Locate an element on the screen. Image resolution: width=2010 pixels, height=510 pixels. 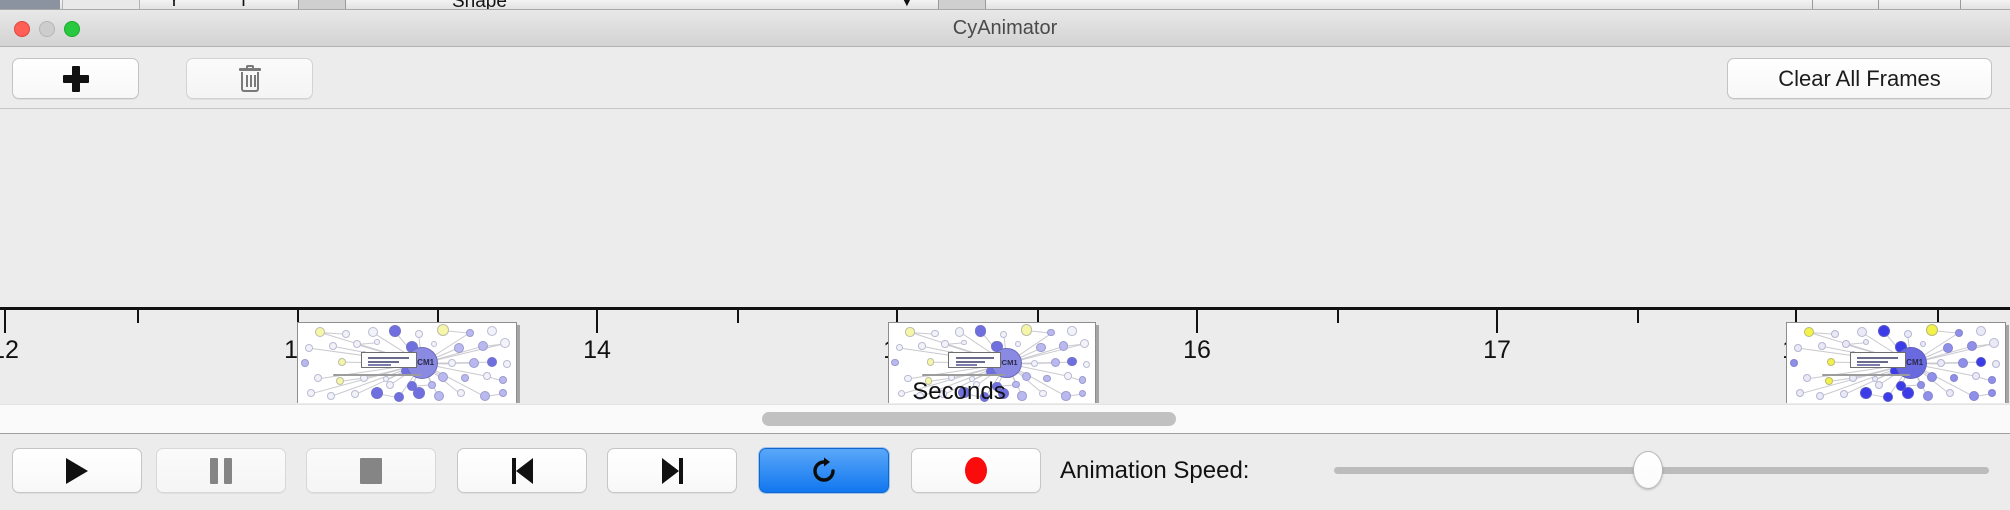
timeline-scrollbar is located at coordinates (1005, 419).